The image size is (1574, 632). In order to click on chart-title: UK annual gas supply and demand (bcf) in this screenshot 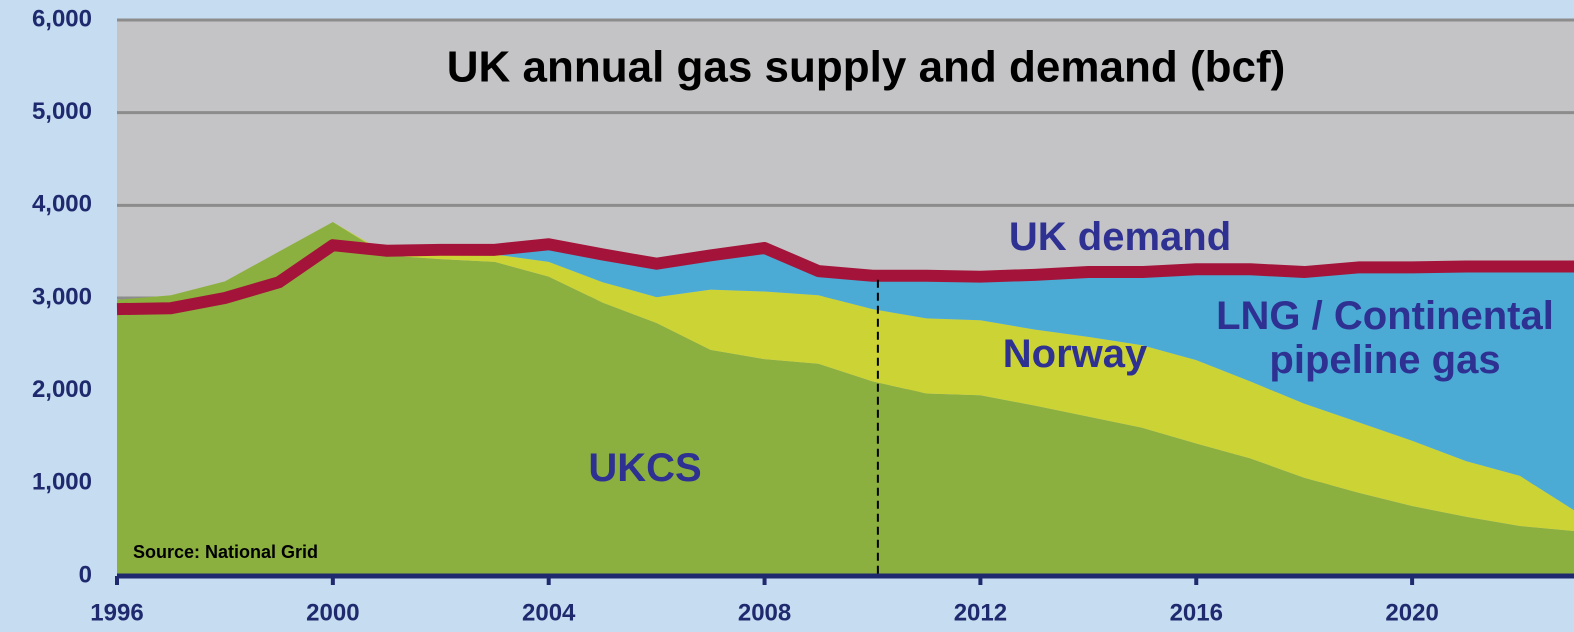, I will do `click(866, 67)`.